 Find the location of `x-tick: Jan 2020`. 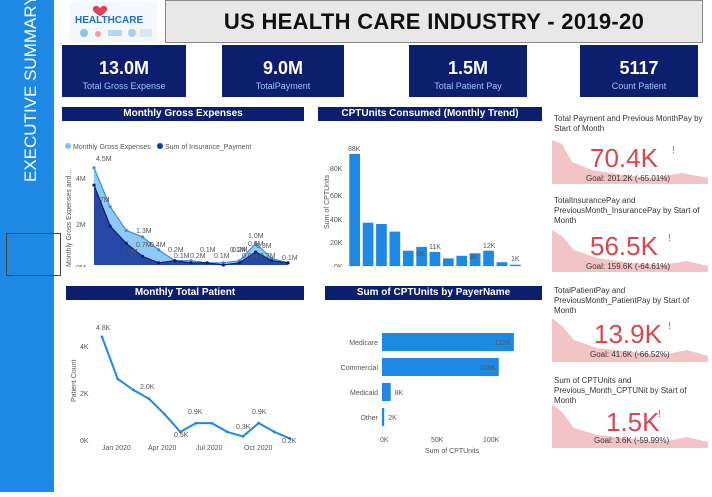

x-tick: Jan 2020 is located at coordinates (116, 448).